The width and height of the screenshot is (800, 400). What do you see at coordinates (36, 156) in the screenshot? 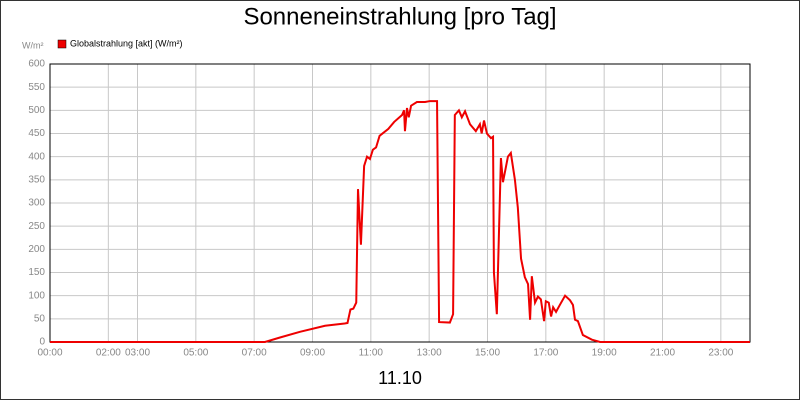
I see `y-tick-label: 400` at bounding box center [36, 156].